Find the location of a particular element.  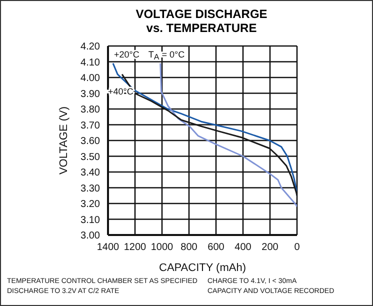

y-tick-label: 3.20 is located at coordinates (90, 204).